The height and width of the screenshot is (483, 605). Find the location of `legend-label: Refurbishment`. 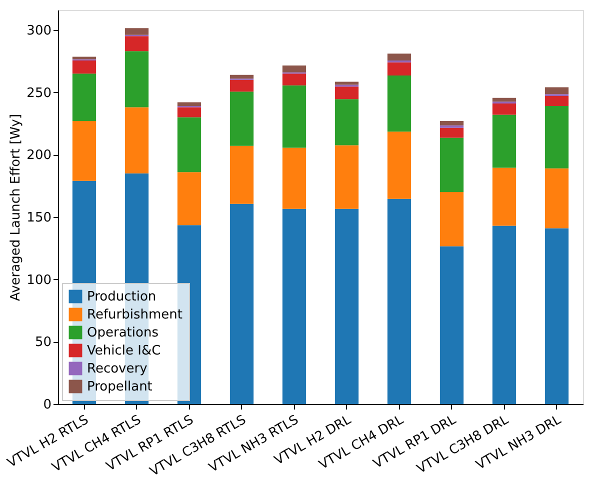

legend-label: Refurbishment is located at coordinates (134, 315).